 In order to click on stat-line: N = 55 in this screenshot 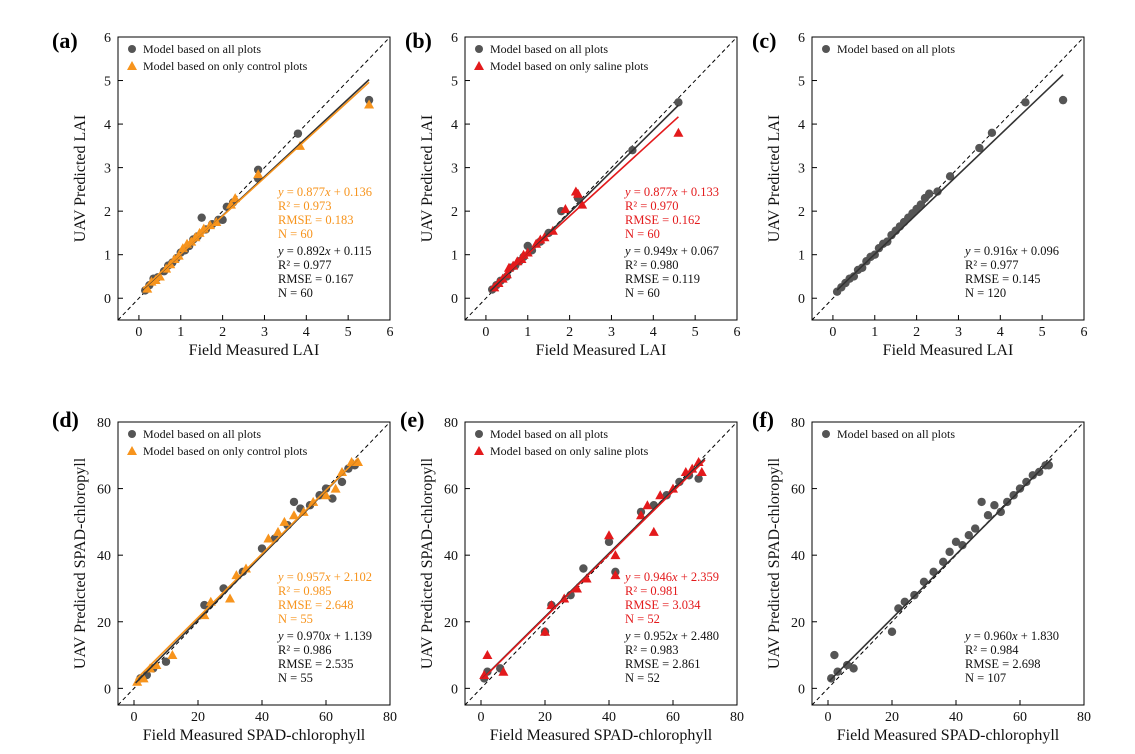, I will do `click(295, 678)`.